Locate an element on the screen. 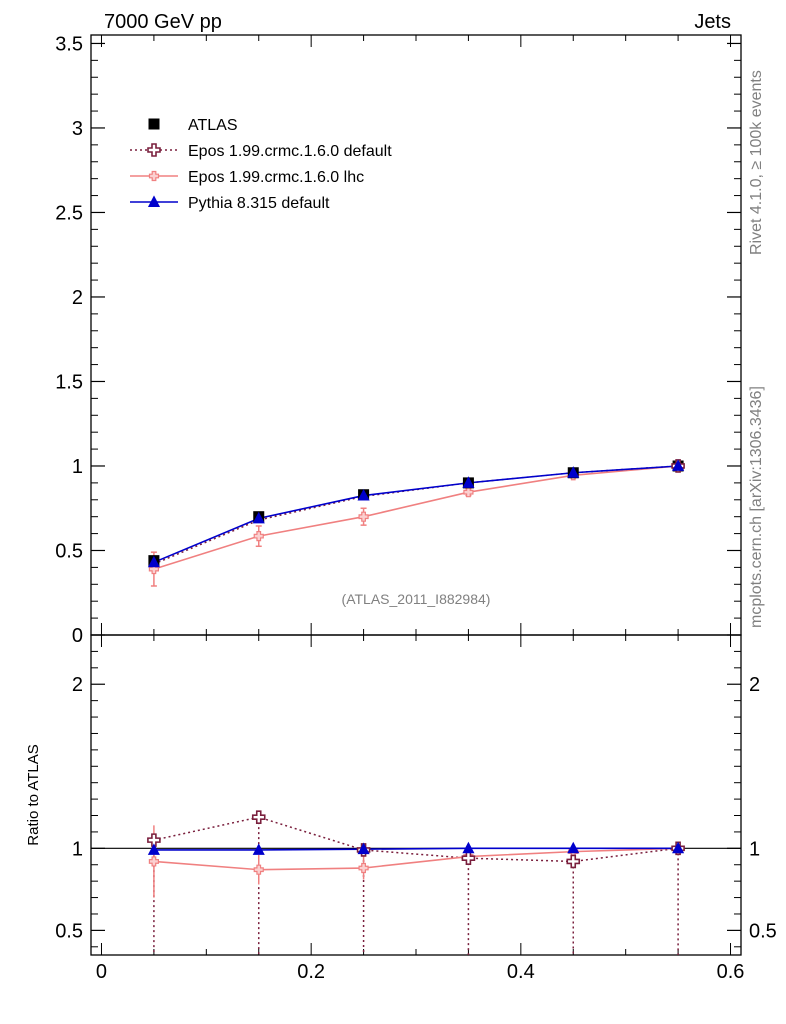 The height and width of the screenshot is (1024, 786). pythia-line is located at coordinates (416, 514).